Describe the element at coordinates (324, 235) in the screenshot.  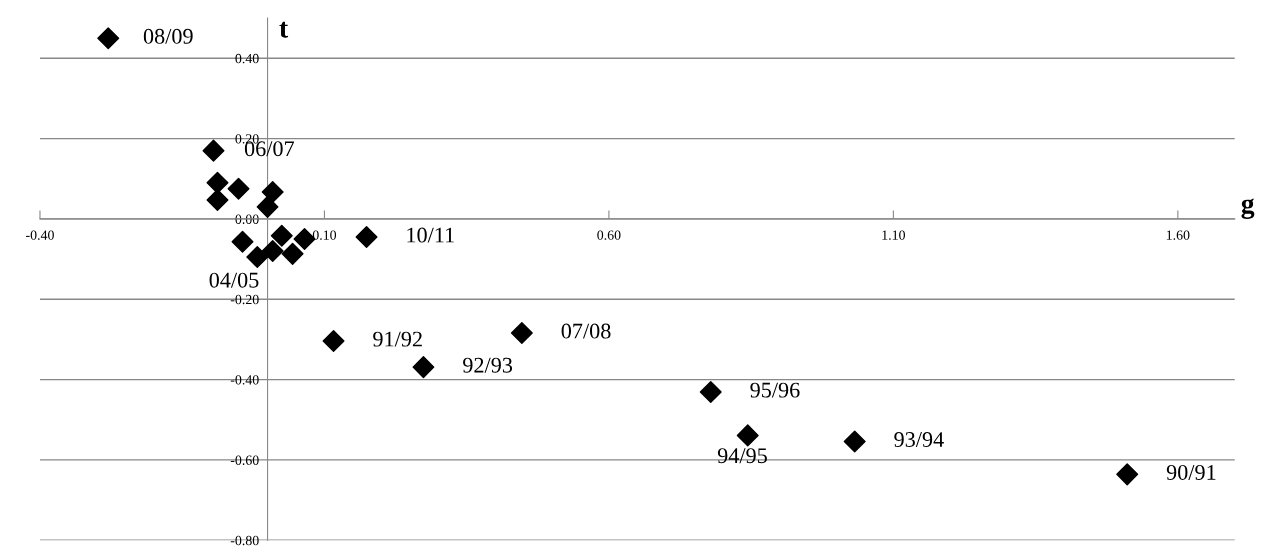
I see `x-tick-label: 0.10` at that location.